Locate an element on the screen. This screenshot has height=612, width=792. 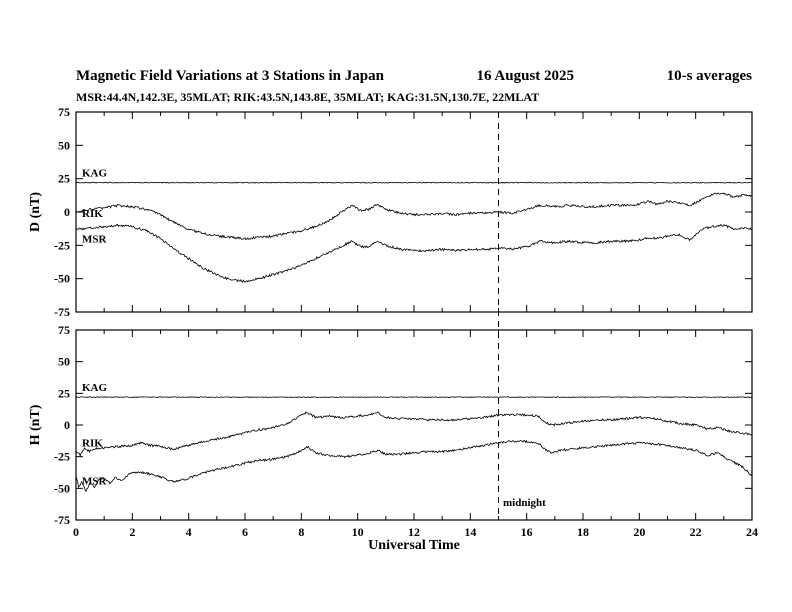
x-tick-label: 8 is located at coordinates (301, 532).